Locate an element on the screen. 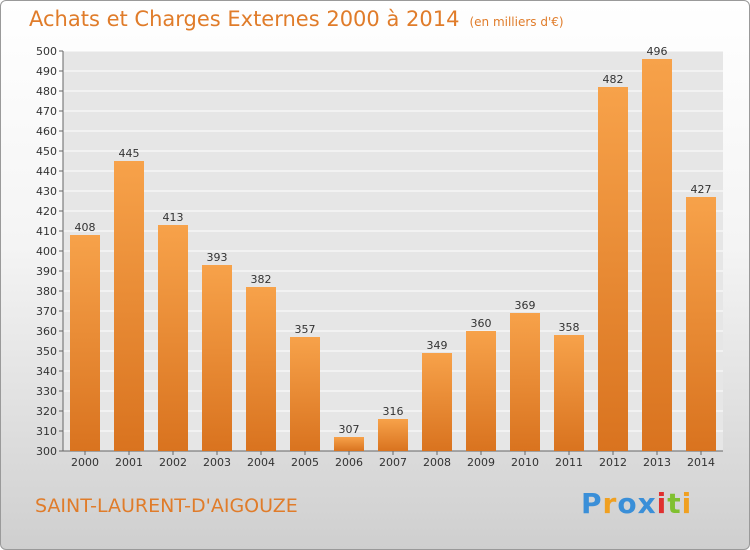 The image size is (750, 550). x-tick-label: 2013 is located at coordinates (657, 462).